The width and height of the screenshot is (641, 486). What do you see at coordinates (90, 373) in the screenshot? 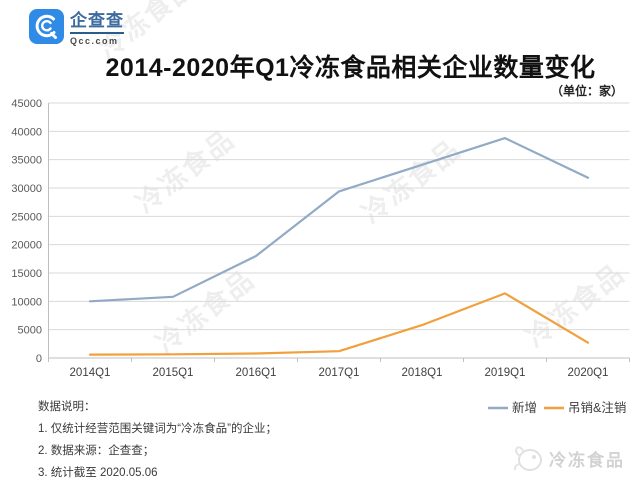
I see `x-axis-label: 2014Q1` at bounding box center [90, 373].